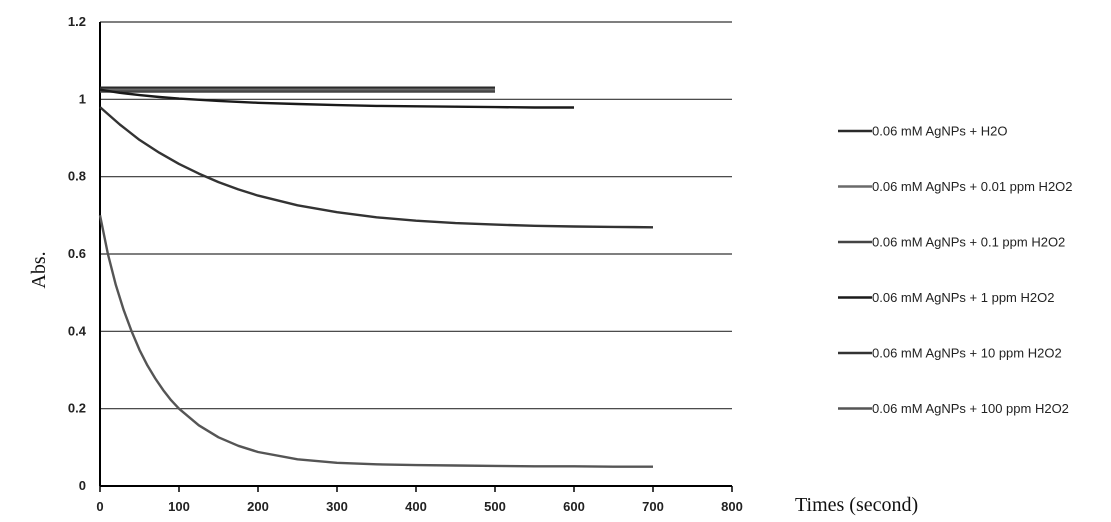 Image resolution: width=1111 pixels, height=522 pixels. I want to click on legend-label: 0.06 mM AgNPs + H2O, so click(939, 131).